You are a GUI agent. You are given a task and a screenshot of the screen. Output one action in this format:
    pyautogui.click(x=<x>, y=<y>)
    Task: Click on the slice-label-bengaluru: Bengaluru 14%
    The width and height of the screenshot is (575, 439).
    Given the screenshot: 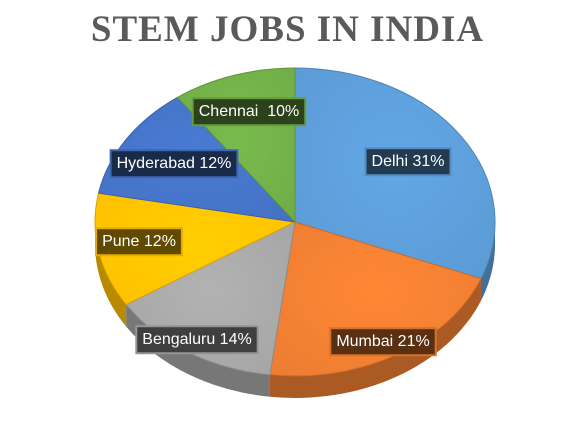 What is the action you would take?
    pyautogui.click(x=197, y=340)
    